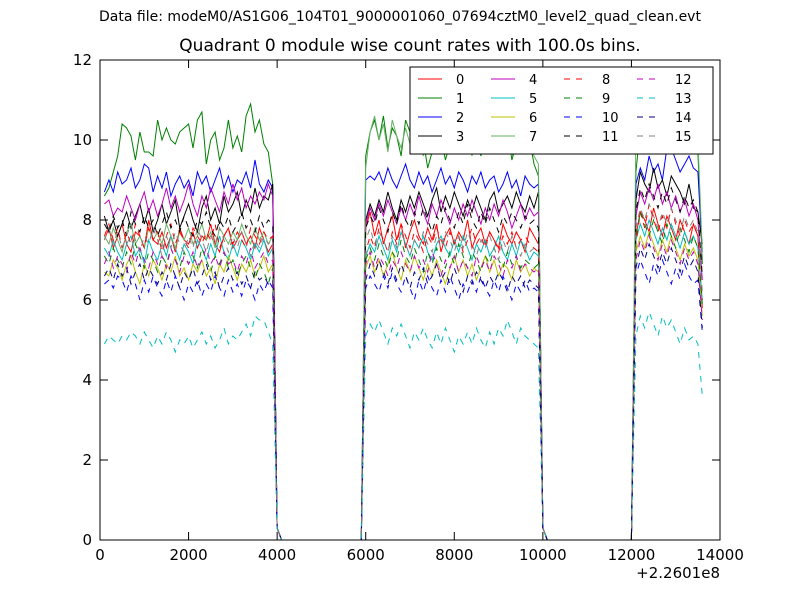 This screenshot has height=600, width=800. I want to click on y-tick-label: 8, so click(87, 220).